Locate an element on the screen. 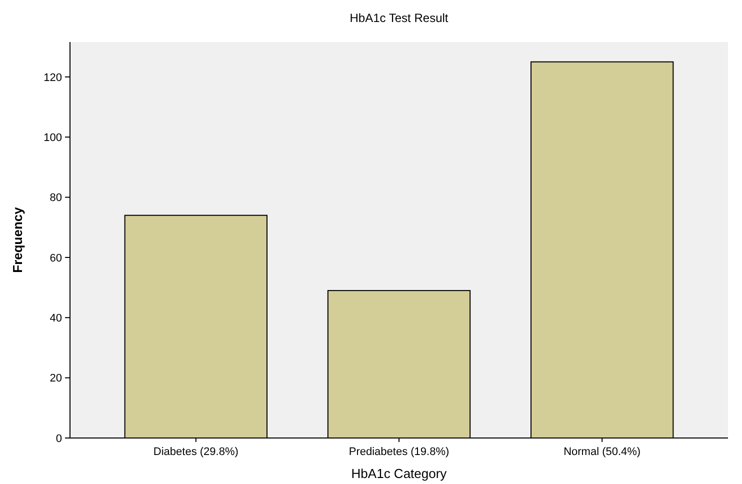 The image size is (742, 484). y-tick-label: 0 is located at coordinates (59, 438).